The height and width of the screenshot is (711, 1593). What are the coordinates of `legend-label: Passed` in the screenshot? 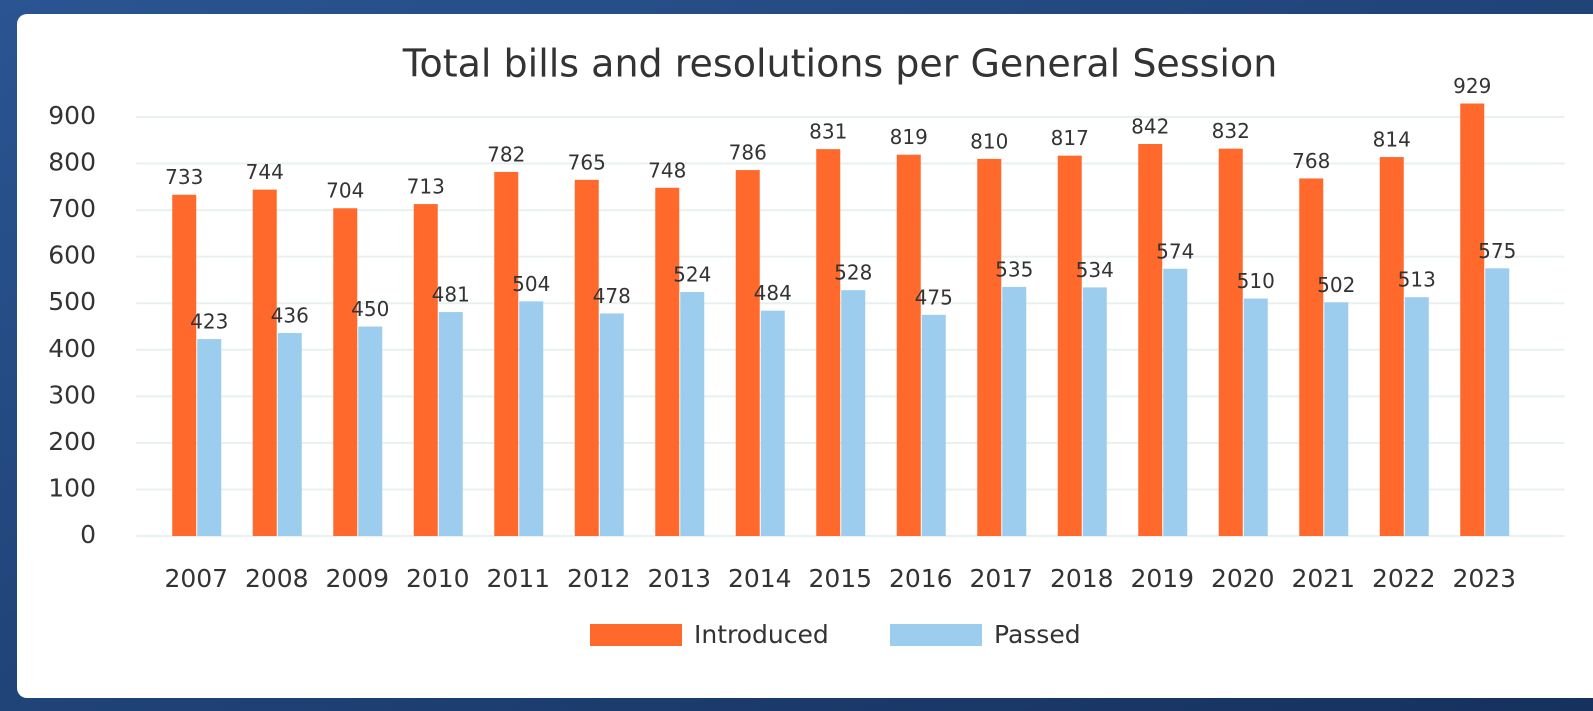 It's located at (1037, 634).